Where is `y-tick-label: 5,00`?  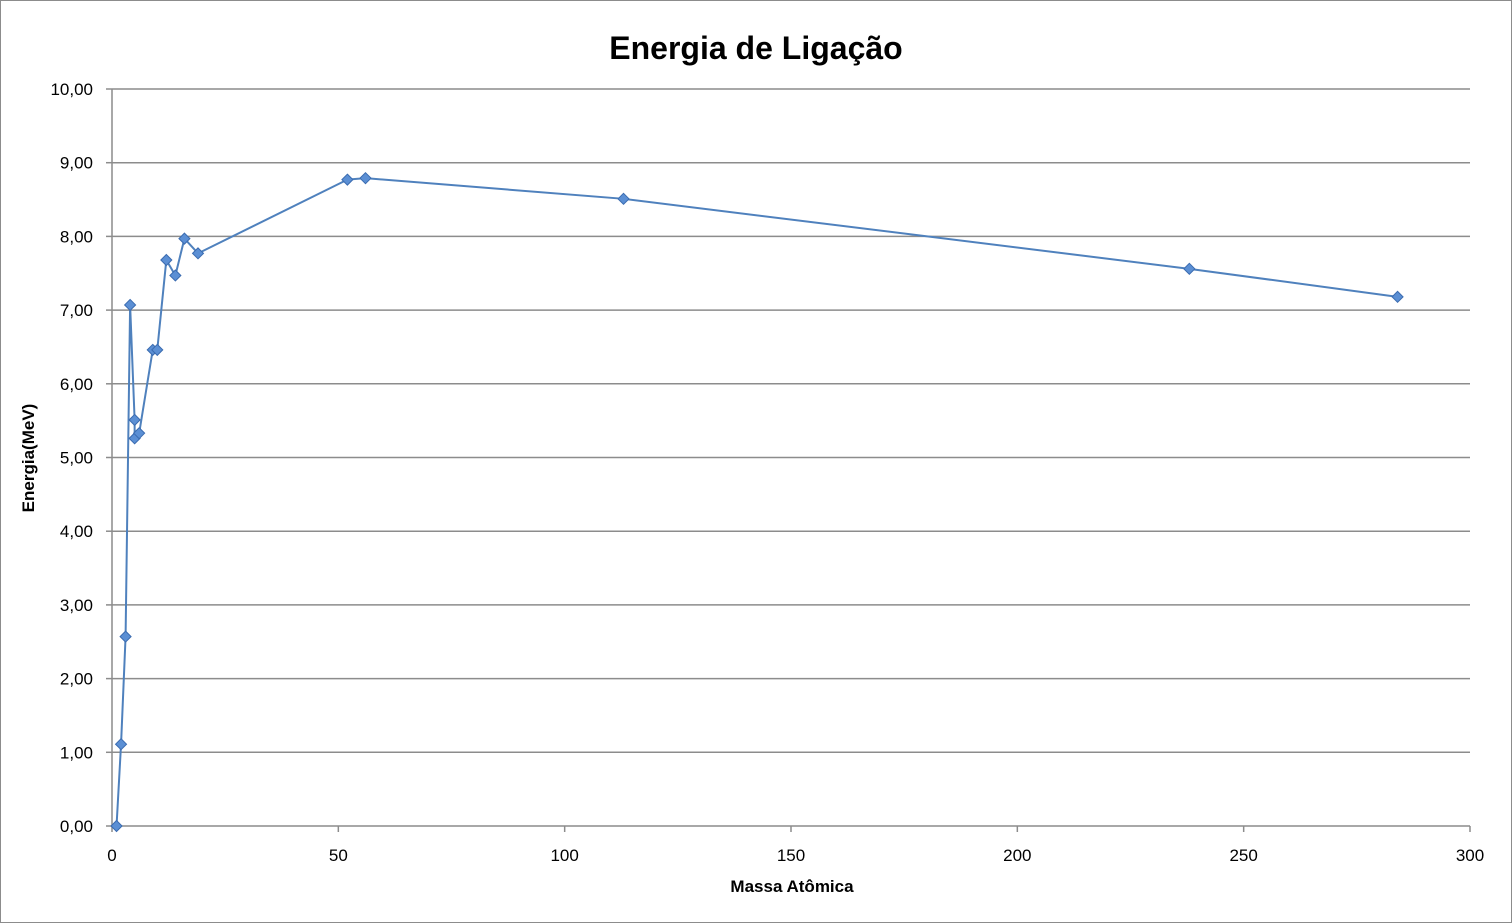
y-tick-label: 5,00 is located at coordinates (76, 458).